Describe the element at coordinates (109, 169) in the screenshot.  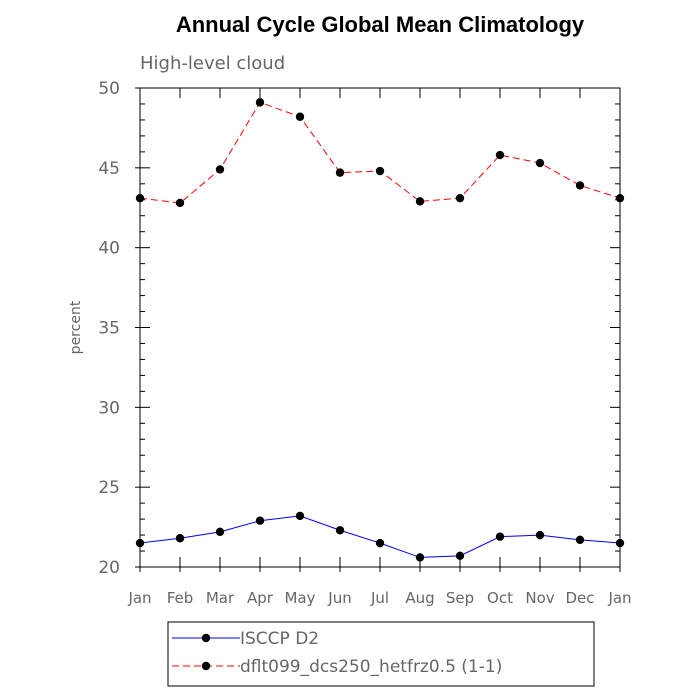
I see `y-tick-label: 45` at that location.